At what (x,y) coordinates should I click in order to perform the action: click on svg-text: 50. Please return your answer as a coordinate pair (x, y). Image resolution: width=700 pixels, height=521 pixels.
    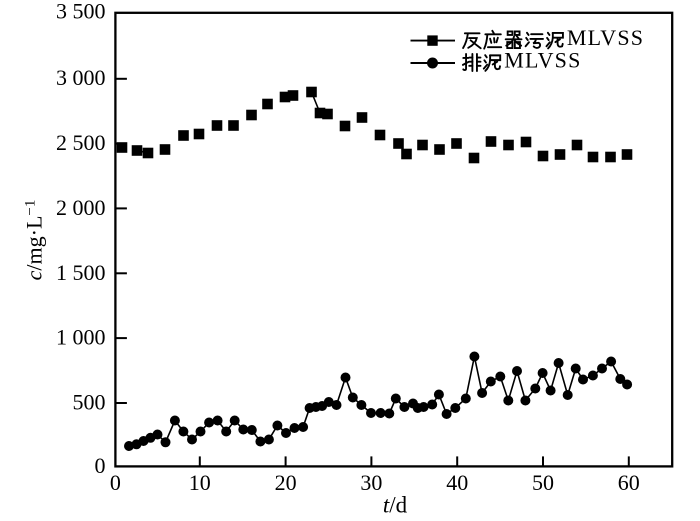
    Looking at the image, I should click on (543, 482).